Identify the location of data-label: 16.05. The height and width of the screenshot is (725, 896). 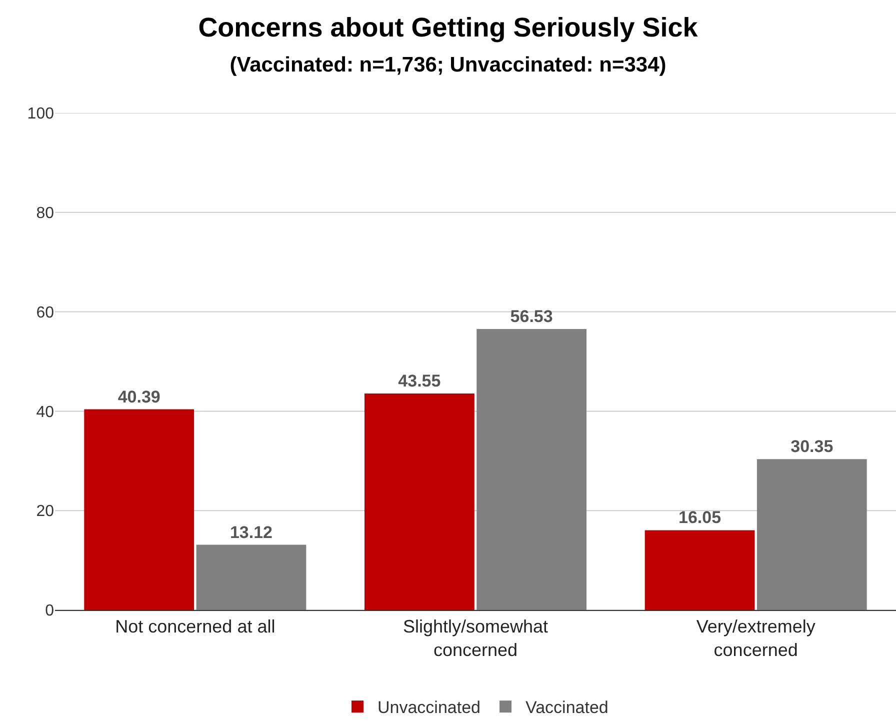
(700, 518).